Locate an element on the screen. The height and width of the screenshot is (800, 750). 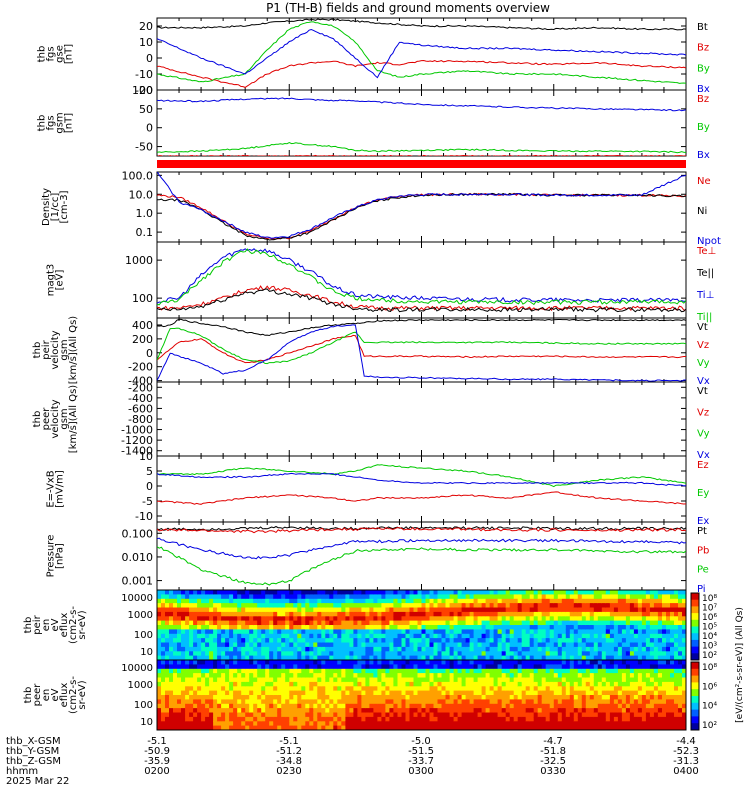
ytick-label: 0.001 is located at coordinates (138, 581).